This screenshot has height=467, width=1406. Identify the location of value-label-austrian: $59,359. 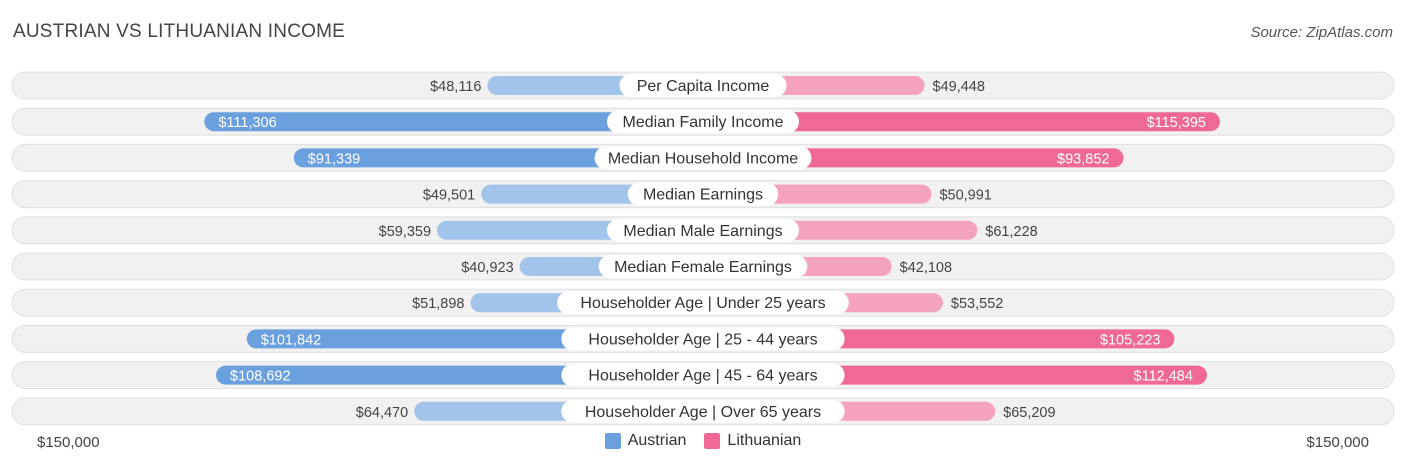
(405, 232).